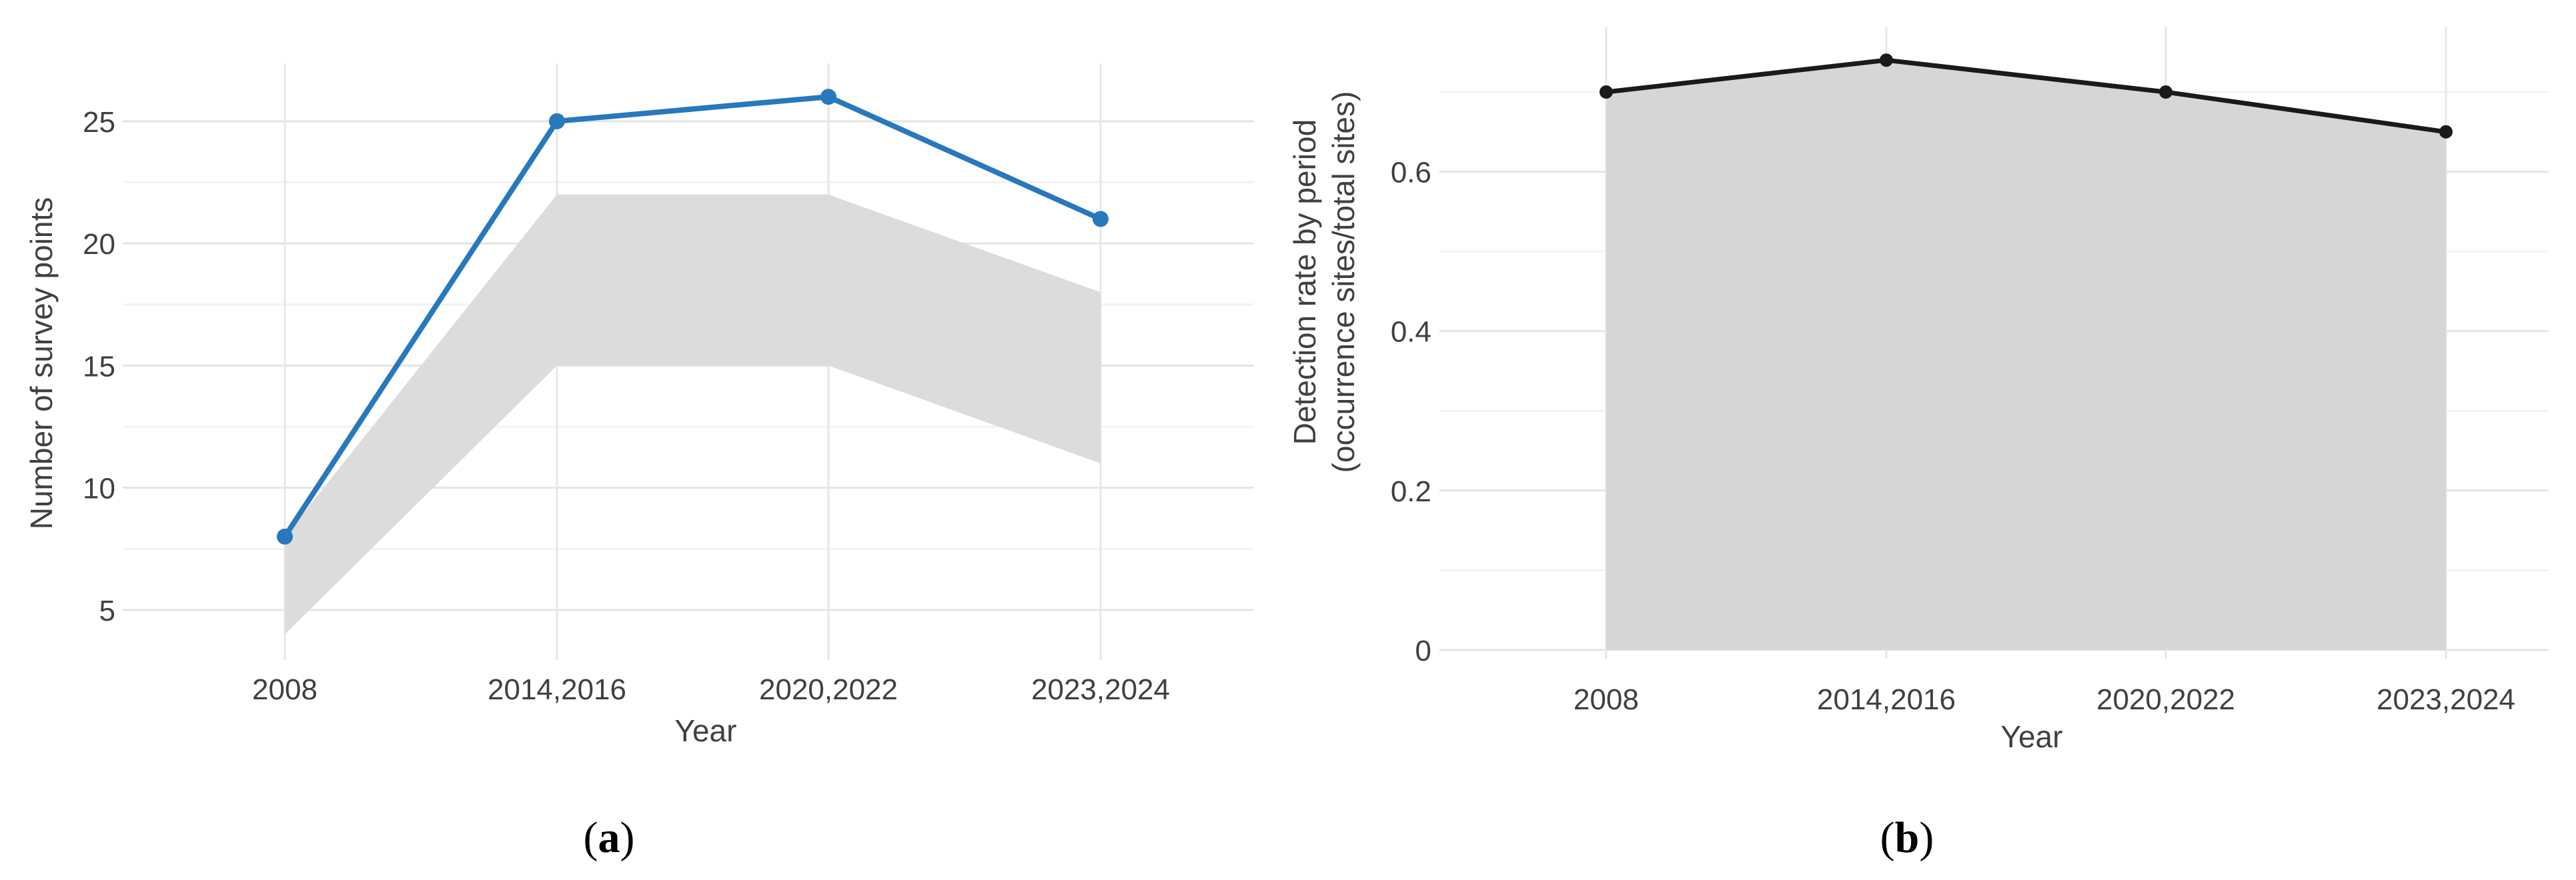 Image resolution: width=2576 pixels, height=880 pixels. Describe the element at coordinates (99, 244) in the screenshot. I see `y-tick-label: 20` at that location.